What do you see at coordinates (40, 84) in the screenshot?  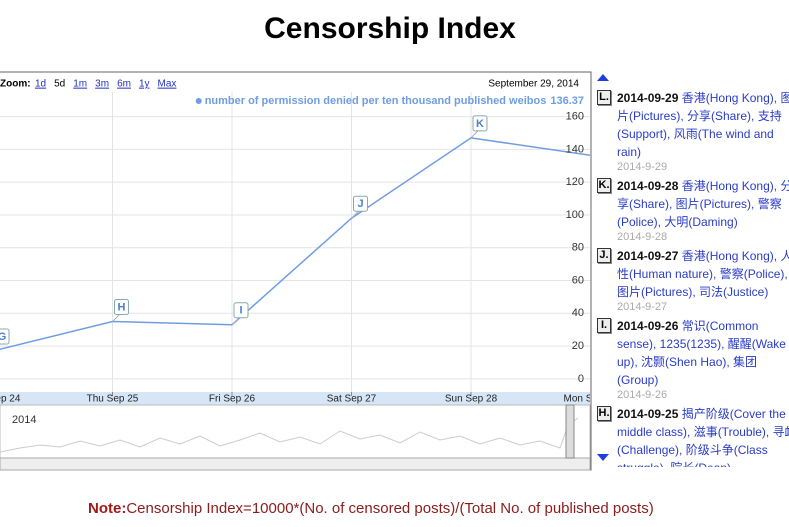 I see `zoom-option: 1d` at bounding box center [40, 84].